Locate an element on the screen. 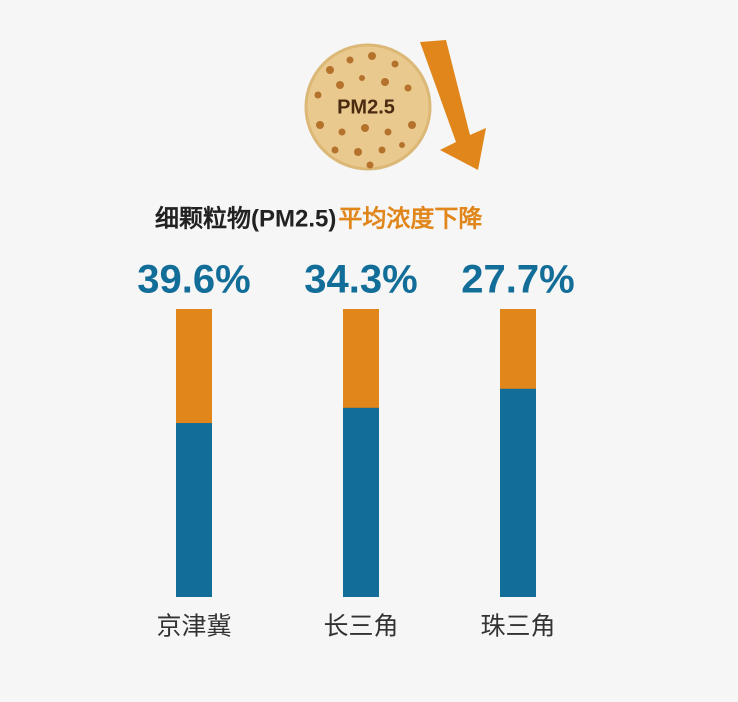  pm-icon: PM2.5 is located at coordinates (395, 105).